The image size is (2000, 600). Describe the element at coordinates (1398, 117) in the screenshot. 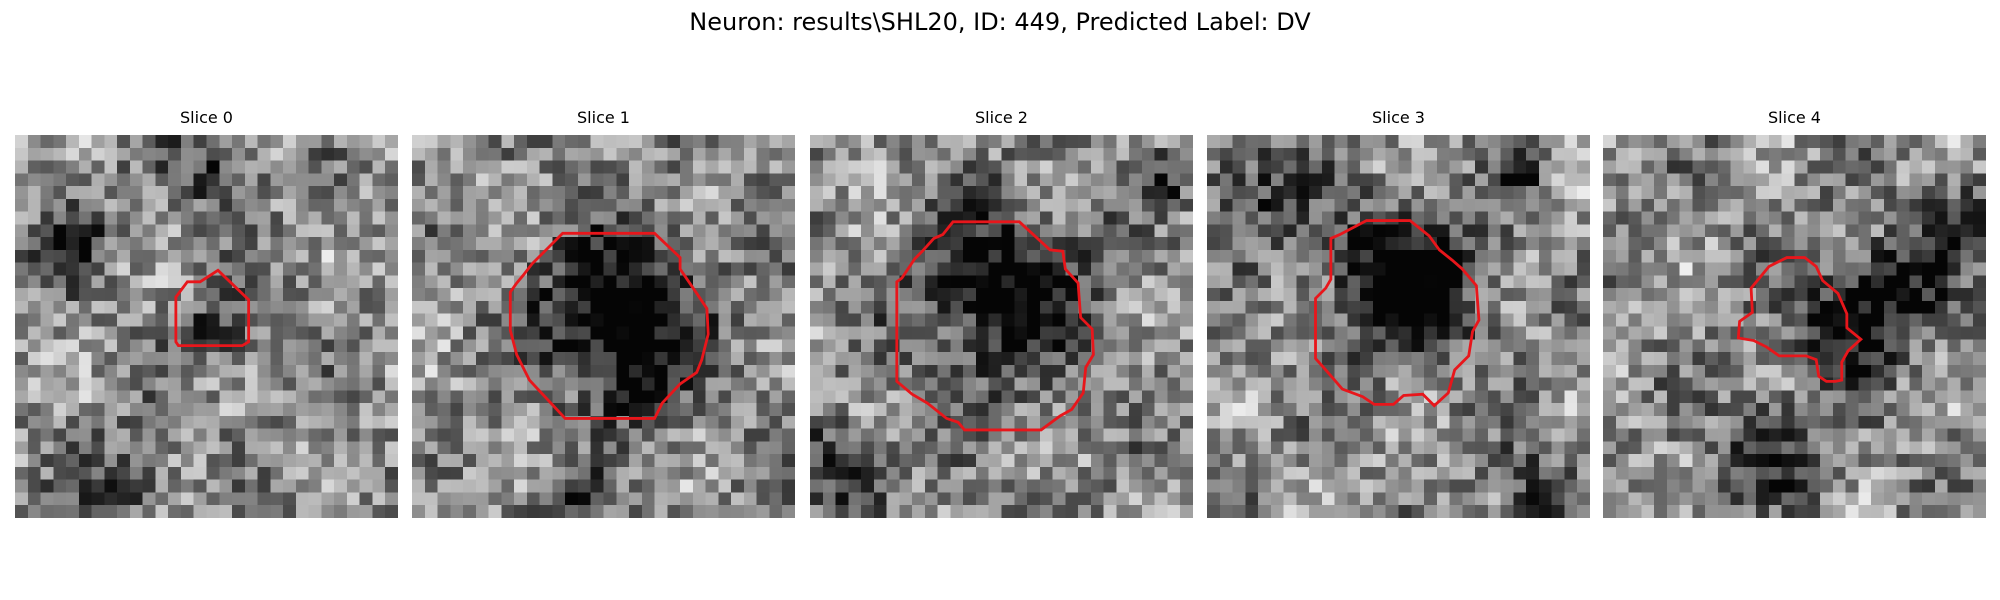

I see `slice-title-3: Slice 3` at that location.